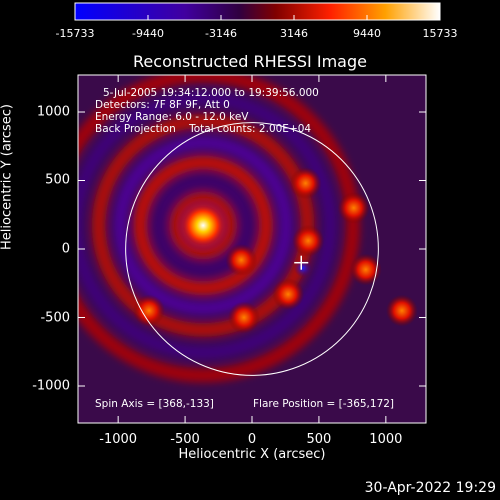  I want to click on negative-blob, so click(302, 268).